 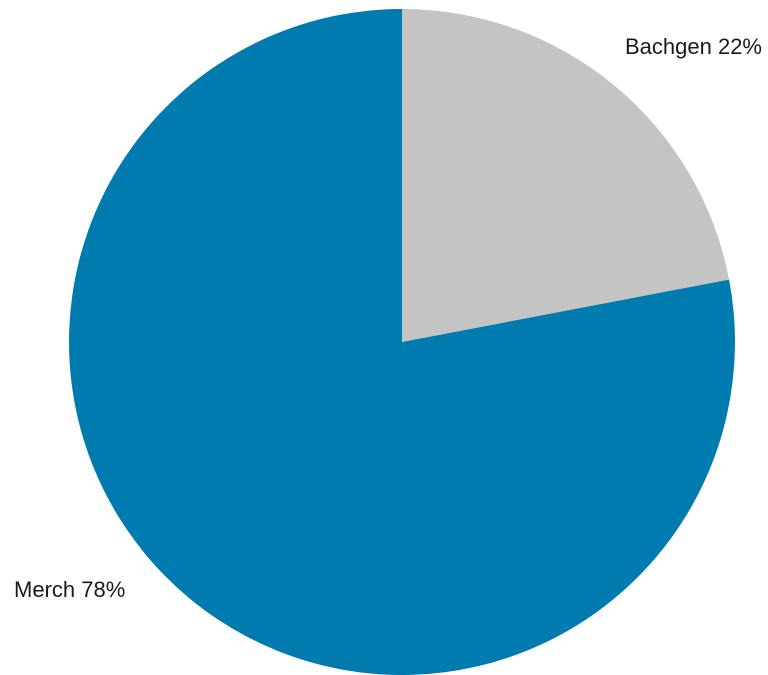 I want to click on slice-label-merch: Merch 78%, so click(x=69, y=589).